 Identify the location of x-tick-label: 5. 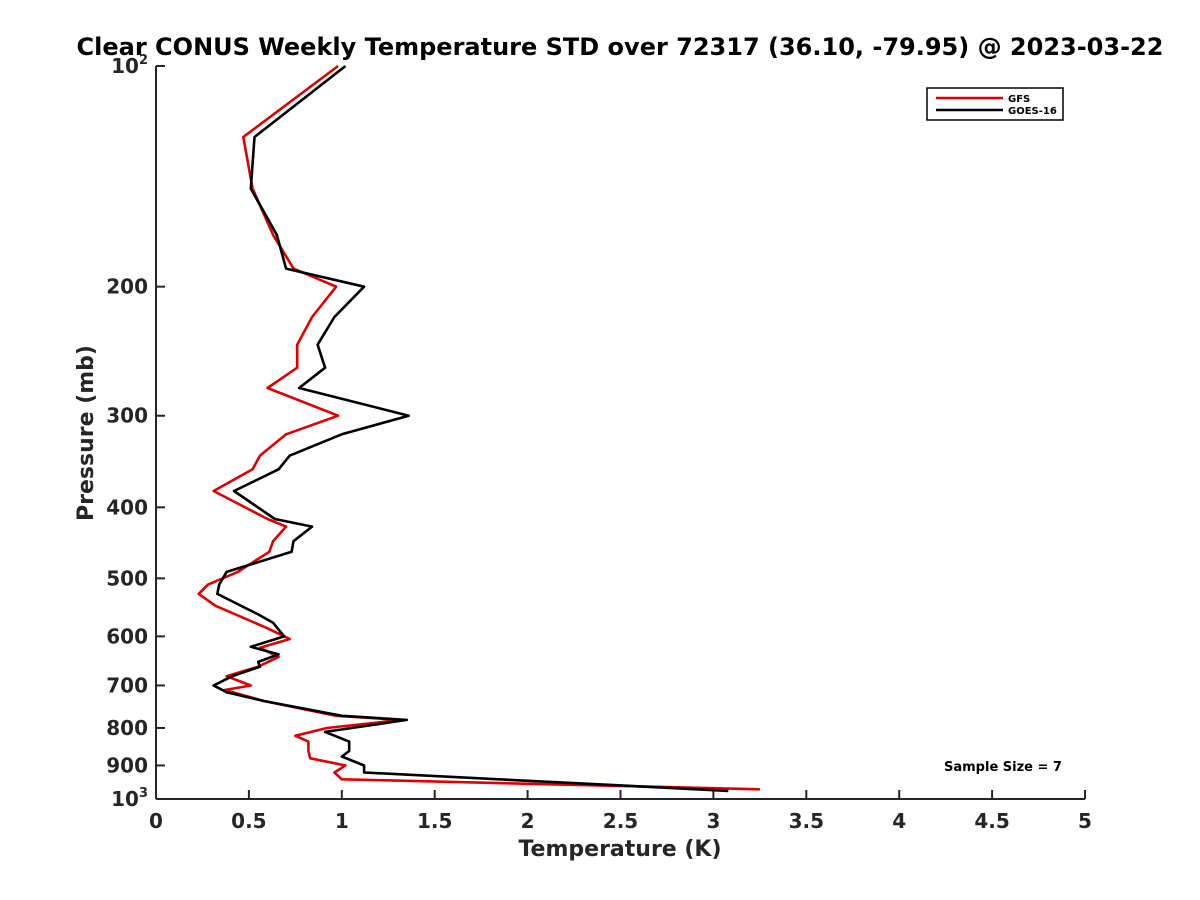
(1085, 821).